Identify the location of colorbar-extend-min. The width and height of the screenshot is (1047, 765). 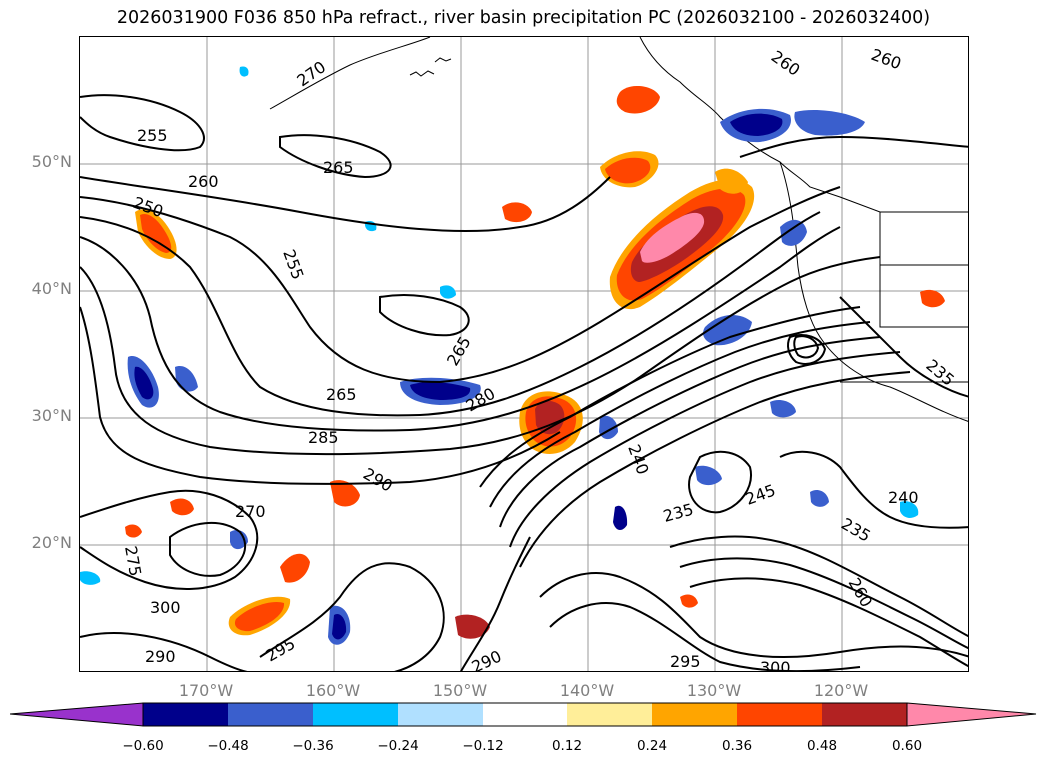
(77, 714).